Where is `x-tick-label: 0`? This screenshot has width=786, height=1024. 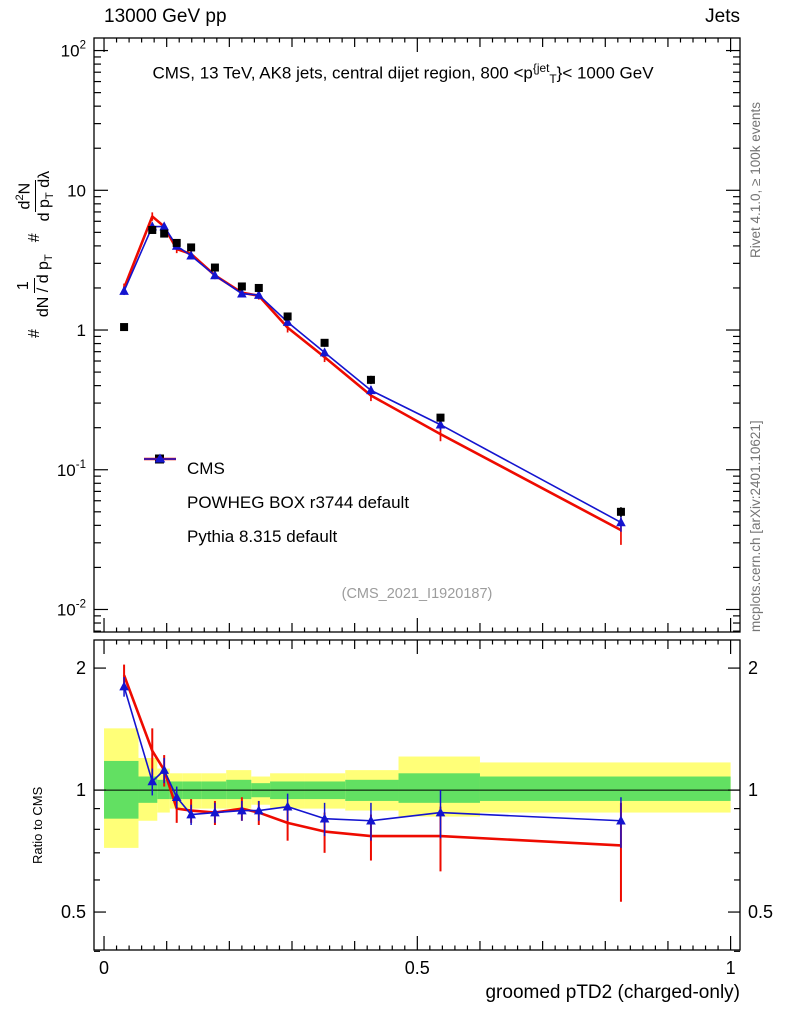
x-tick-label: 0 is located at coordinates (104, 968).